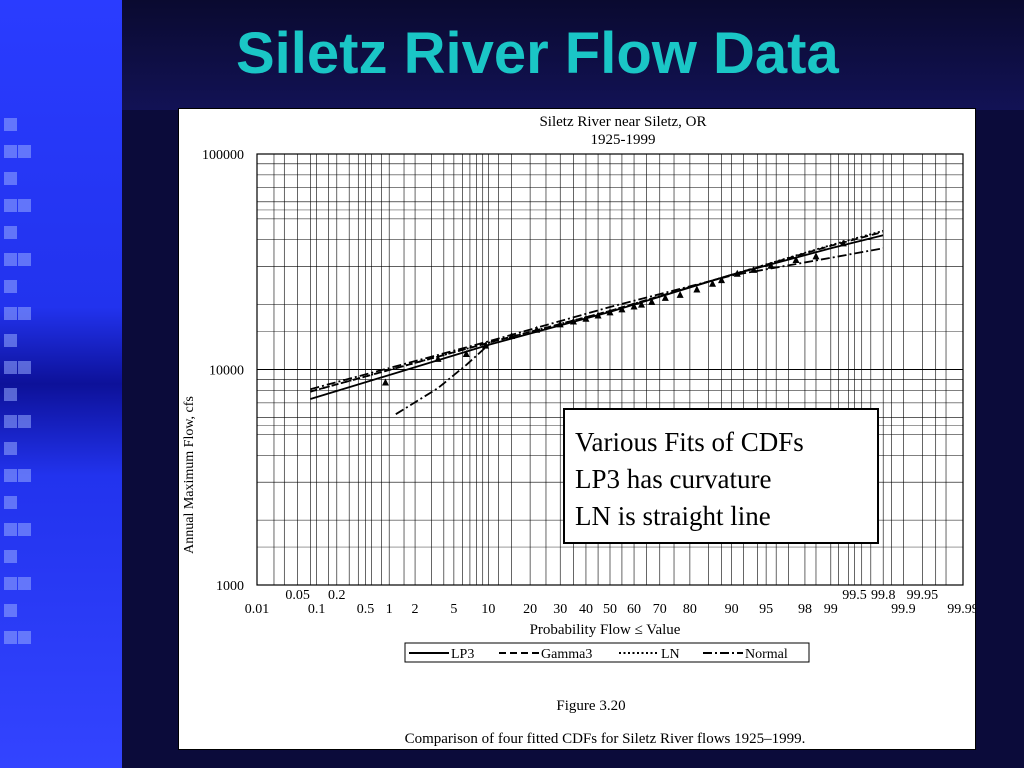  What do you see at coordinates (732, 609) in the screenshot?
I see `x-tick-label: 90` at bounding box center [732, 609].